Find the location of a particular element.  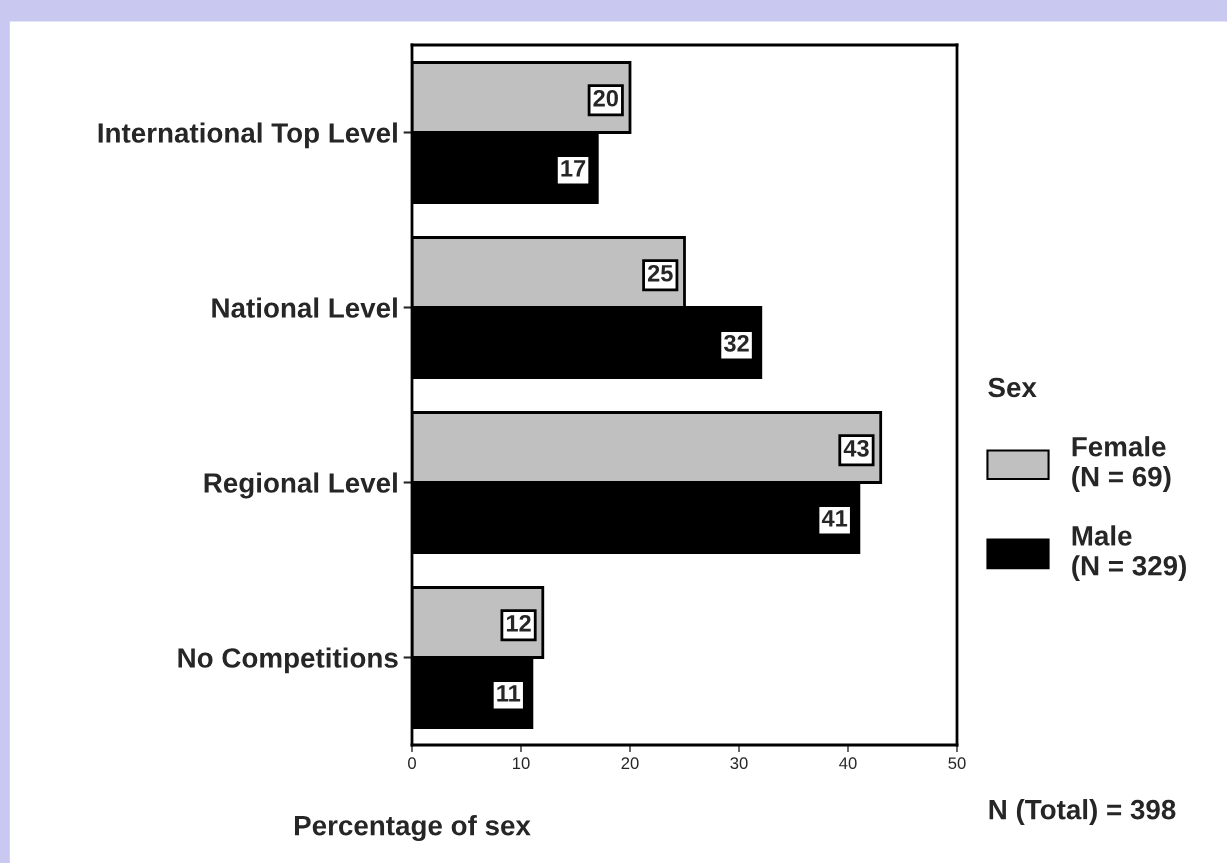

y-tick-label: No Competitions is located at coordinates (288, 660).